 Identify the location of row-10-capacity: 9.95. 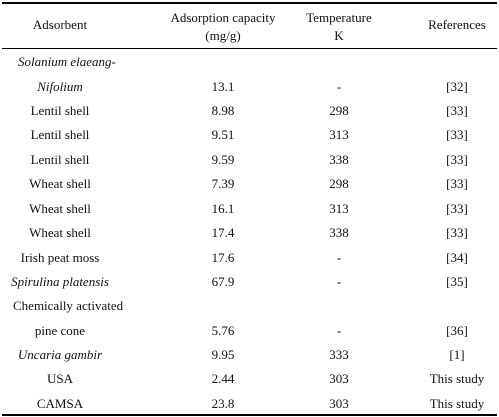
(223, 354).